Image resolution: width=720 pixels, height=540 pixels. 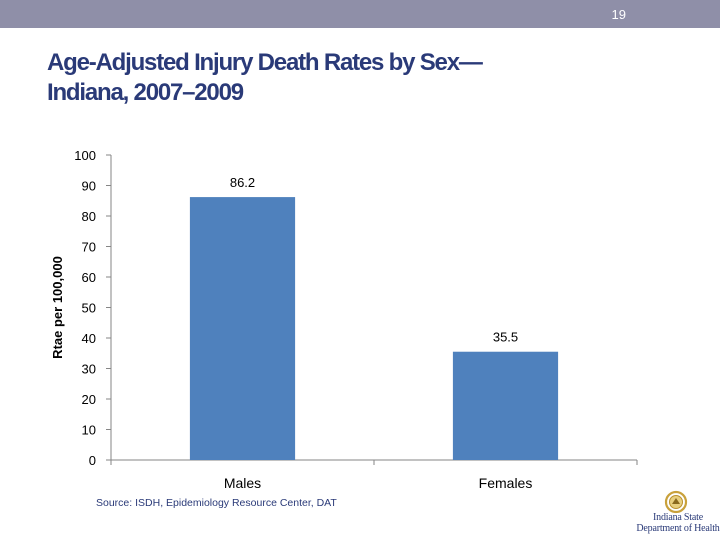 What do you see at coordinates (89, 338) in the screenshot?
I see `y-tick-label: 40` at bounding box center [89, 338].